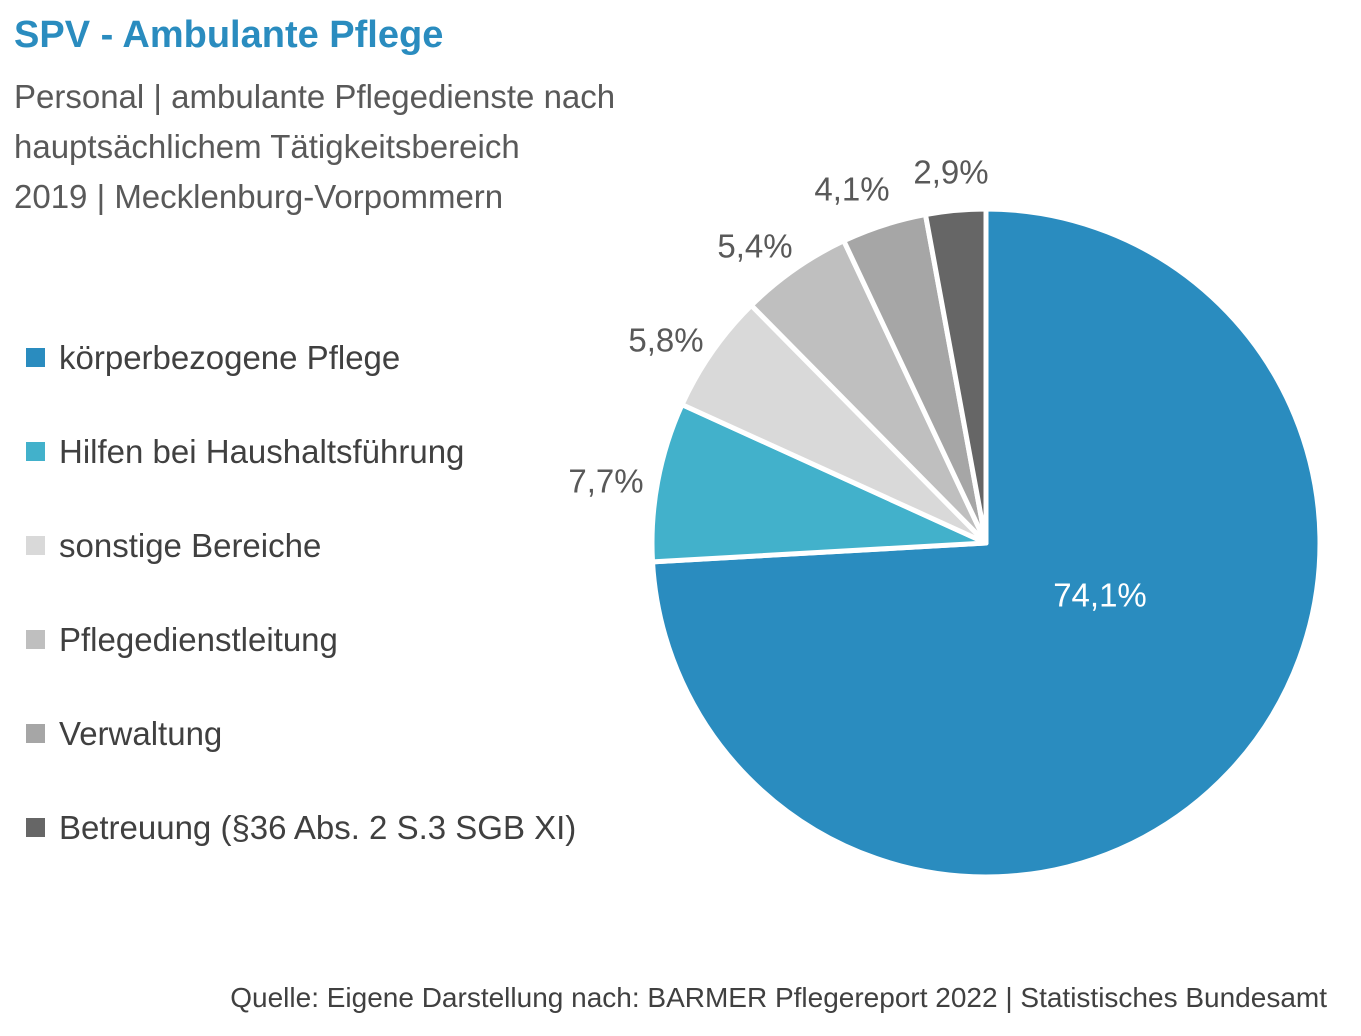 This screenshot has height=1036, width=1361. I want to click on legend-label: Pflegedienstleitung, so click(198, 639).